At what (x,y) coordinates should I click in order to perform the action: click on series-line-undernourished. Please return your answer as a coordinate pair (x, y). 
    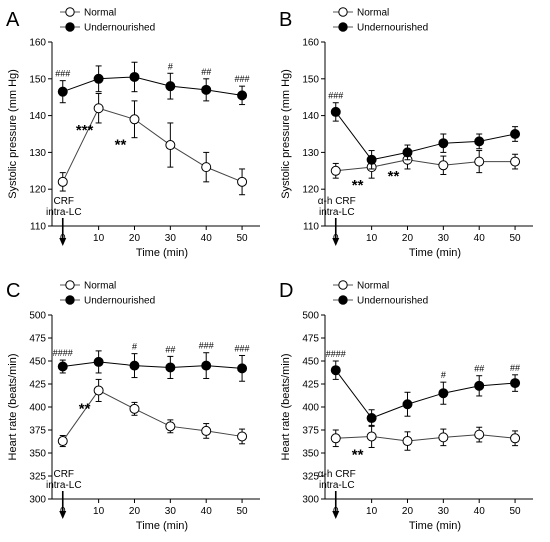
    Looking at the image, I should click on (152, 365).